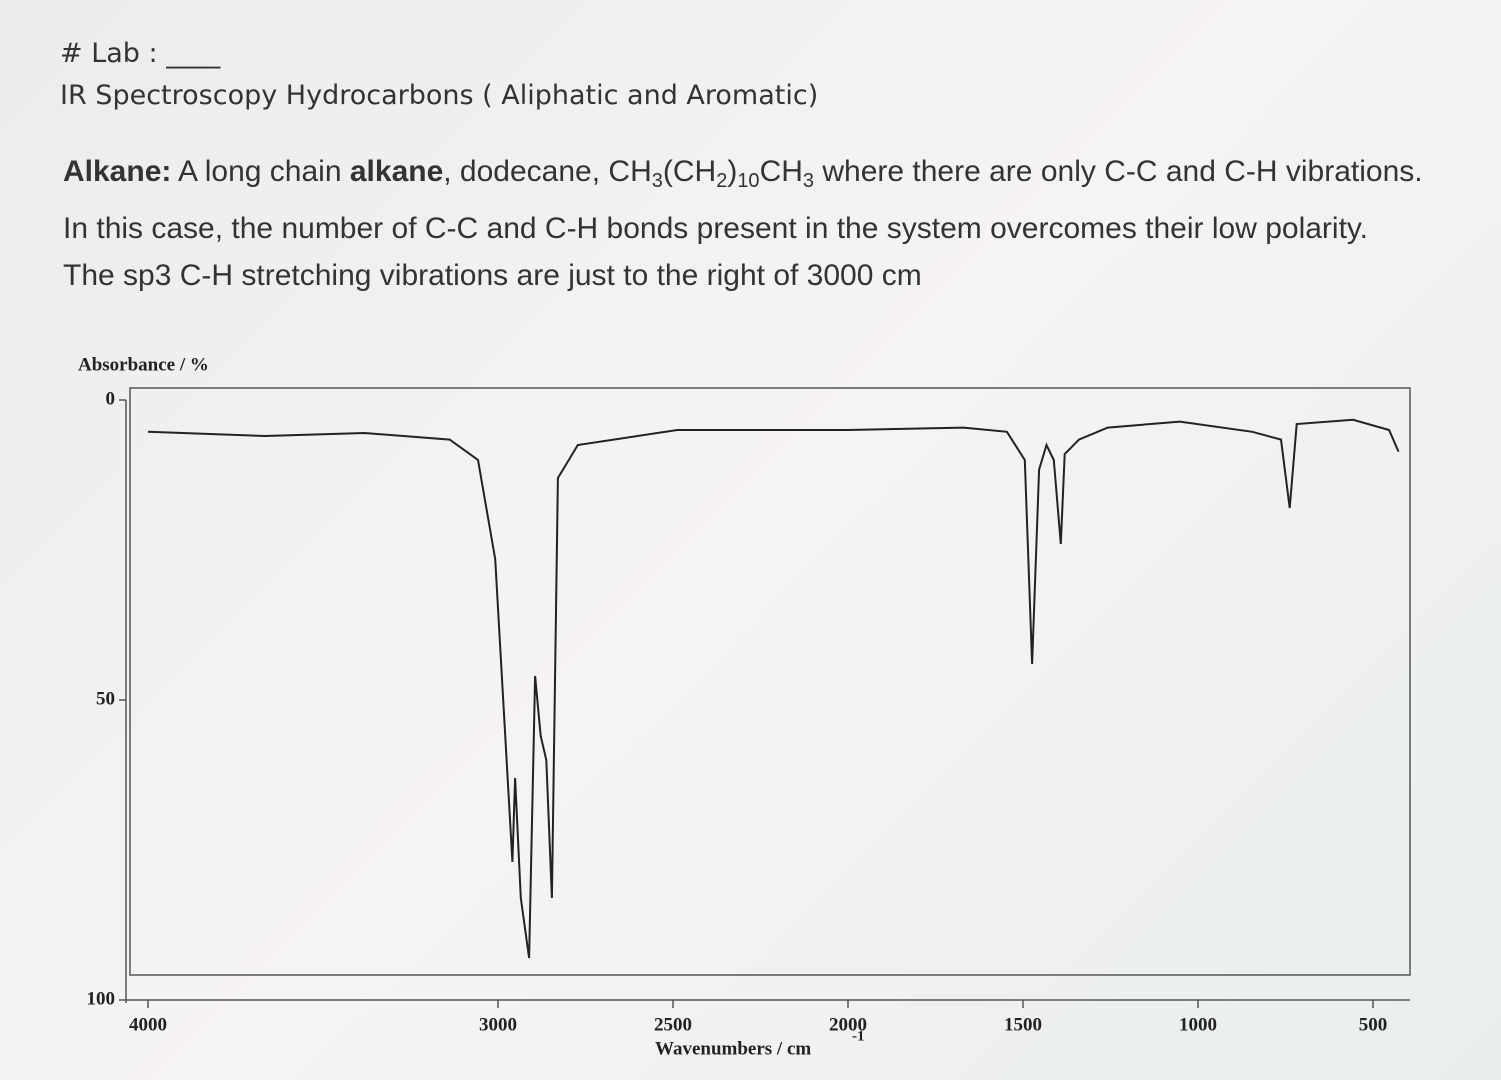  What do you see at coordinates (1373, 1024) in the screenshot?
I see `x-tick-label: 500` at bounding box center [1373, 1024].